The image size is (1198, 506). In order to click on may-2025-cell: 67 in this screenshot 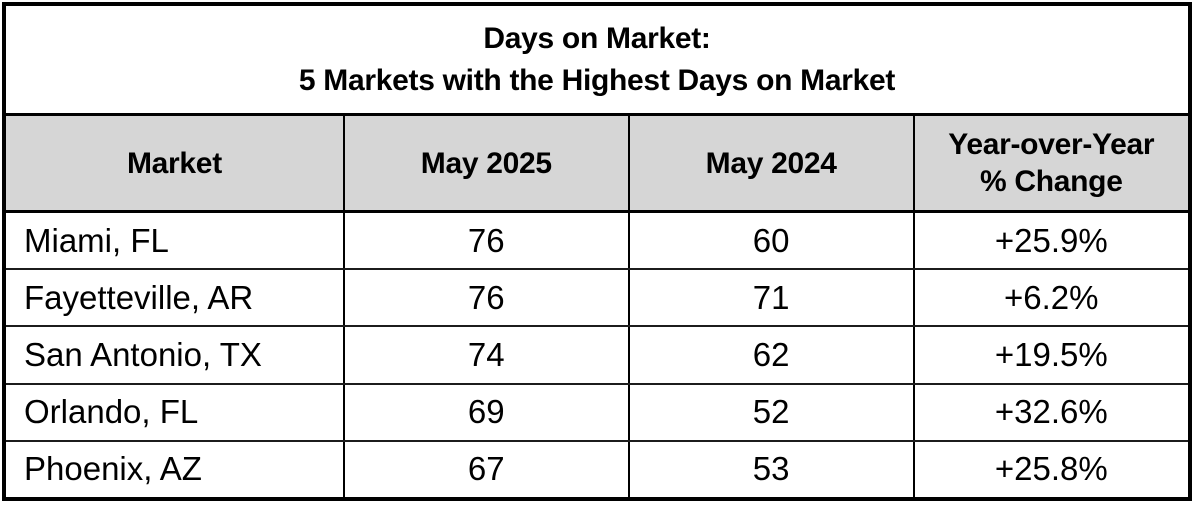, I will do `click(485, 469)`.